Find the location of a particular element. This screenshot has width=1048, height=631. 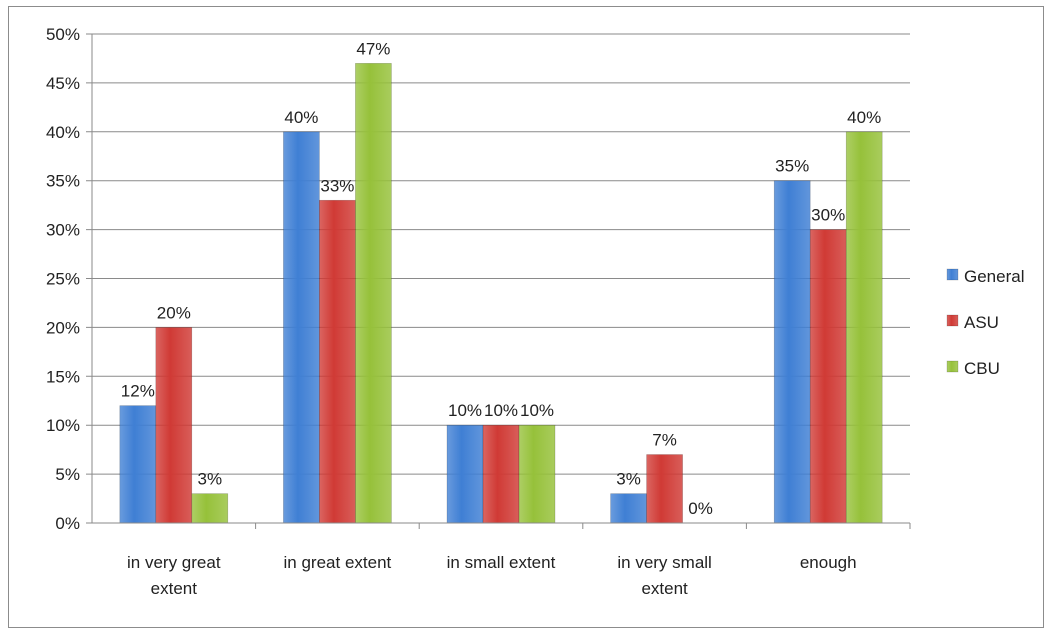

data-label: 20% is located at coordinates (174, 312).